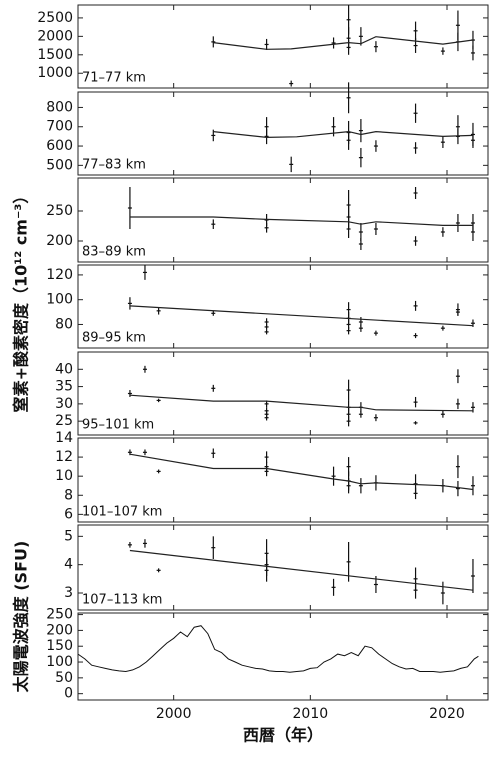 The height and width of the screenshot is (757, 500). What do you see at coordinates (59, 146) in the screenshot?
I see `y-tick-label: 600` at bounding box center [59, 146].